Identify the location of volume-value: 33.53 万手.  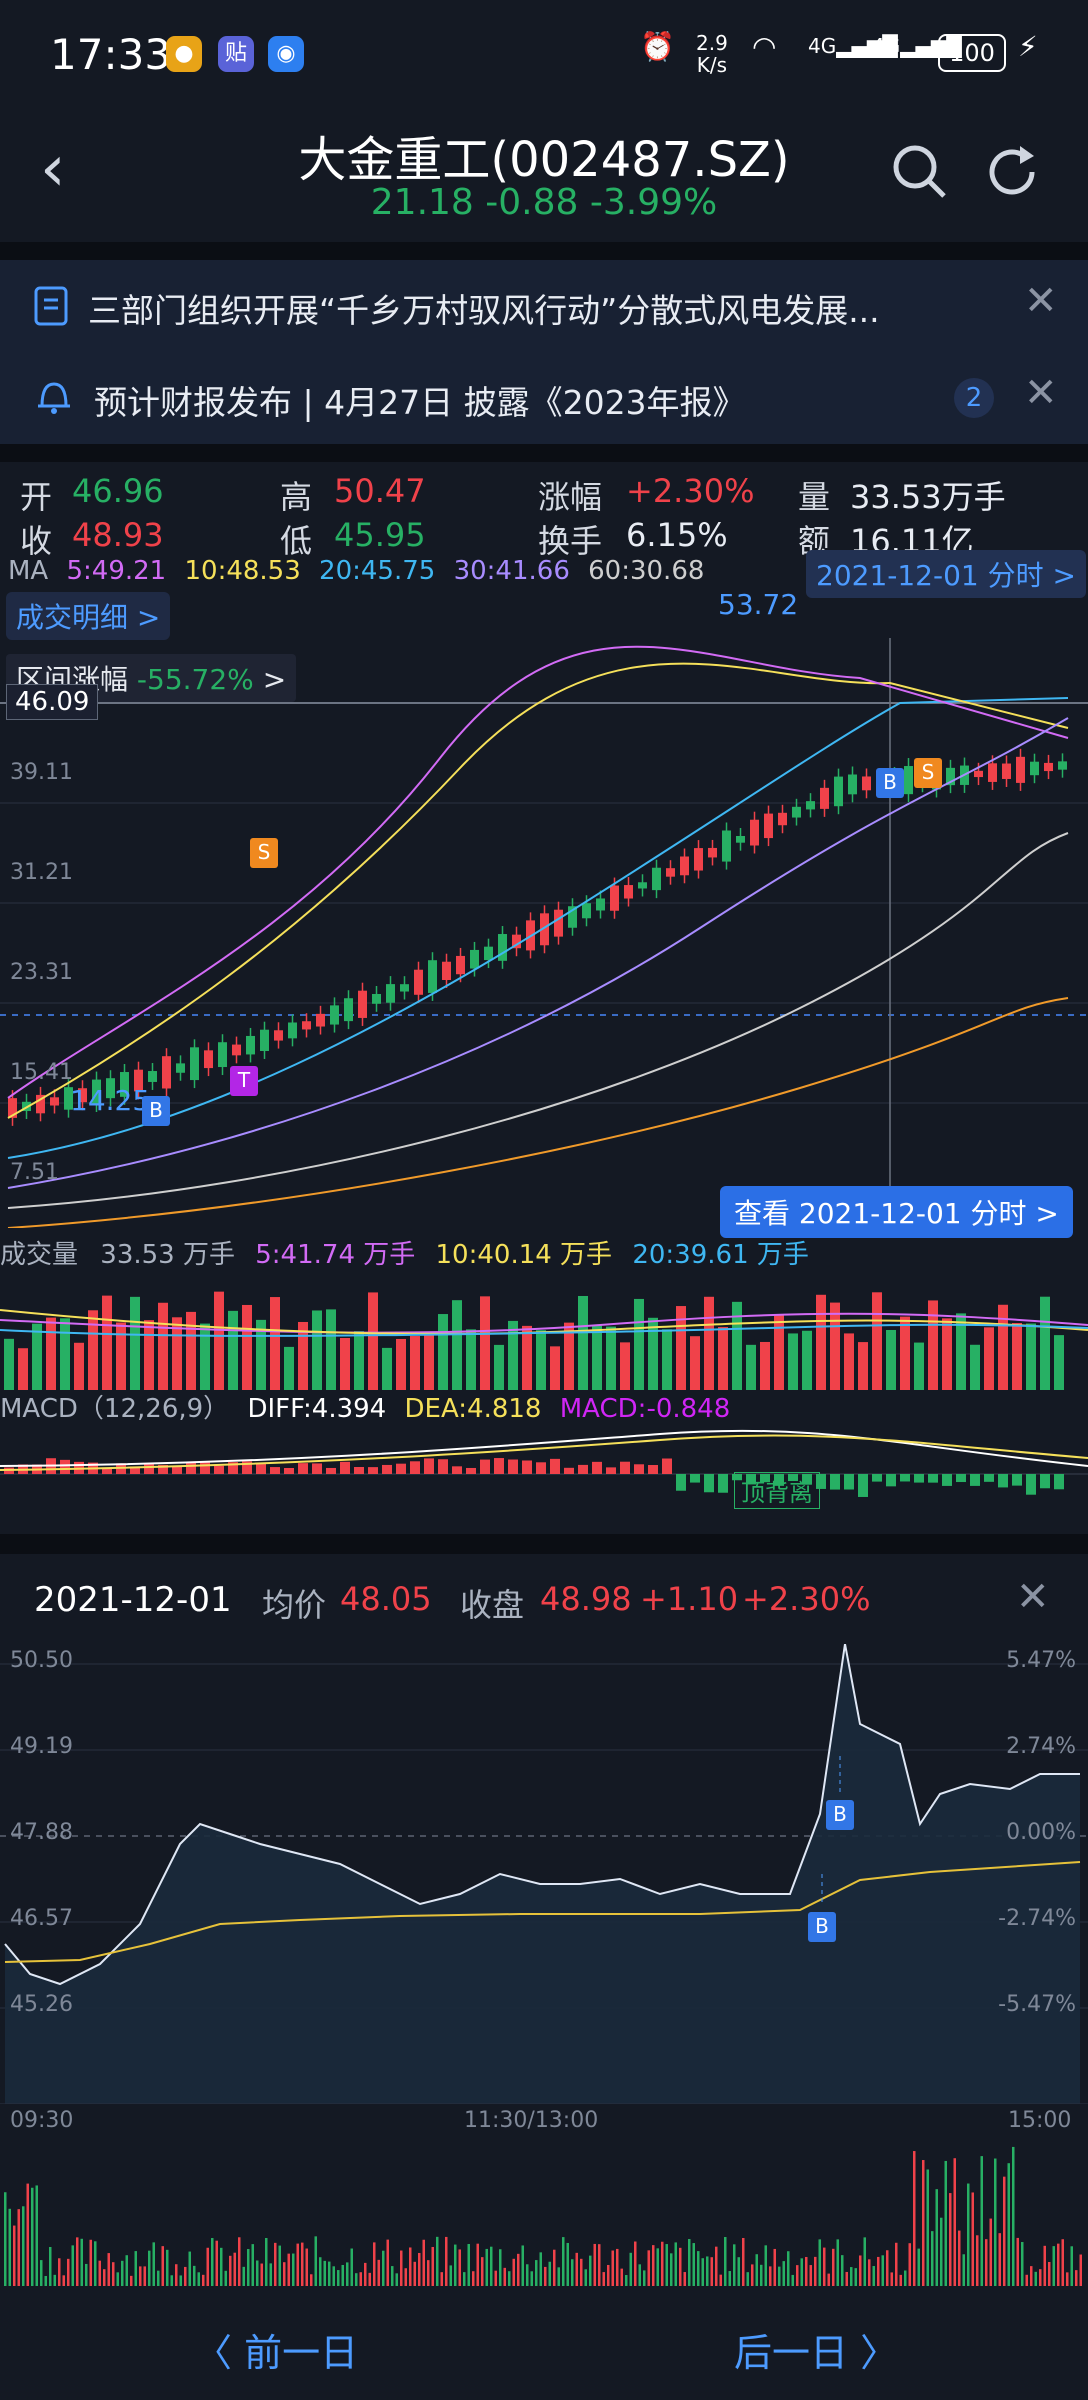
(167, 1255).